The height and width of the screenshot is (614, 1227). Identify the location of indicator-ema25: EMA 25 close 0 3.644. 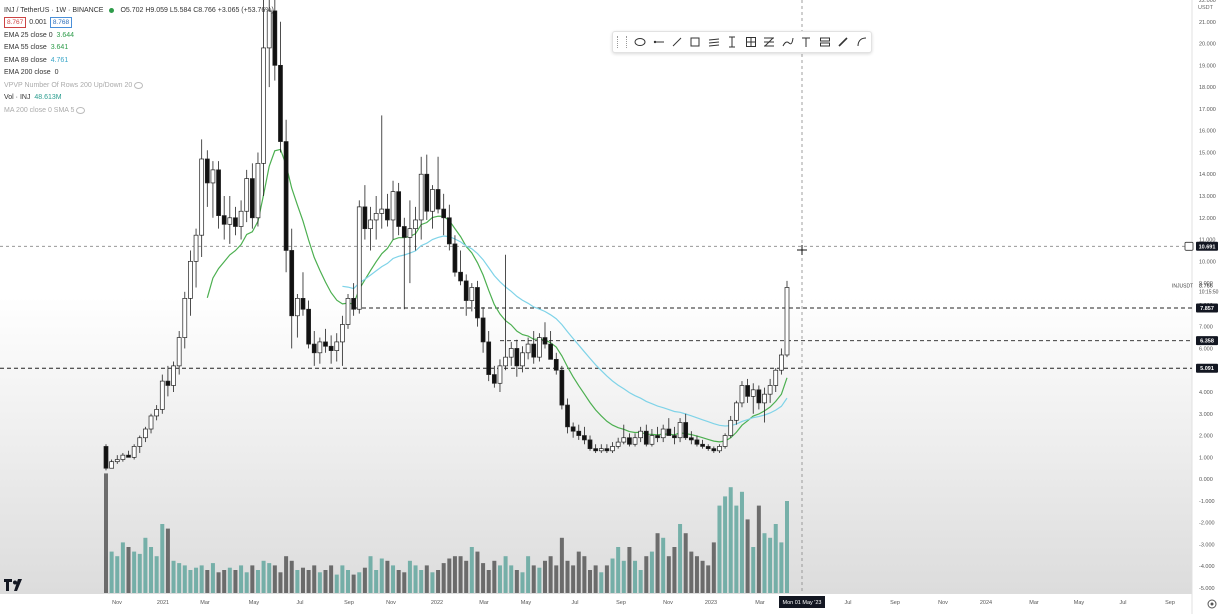
(139, 35).